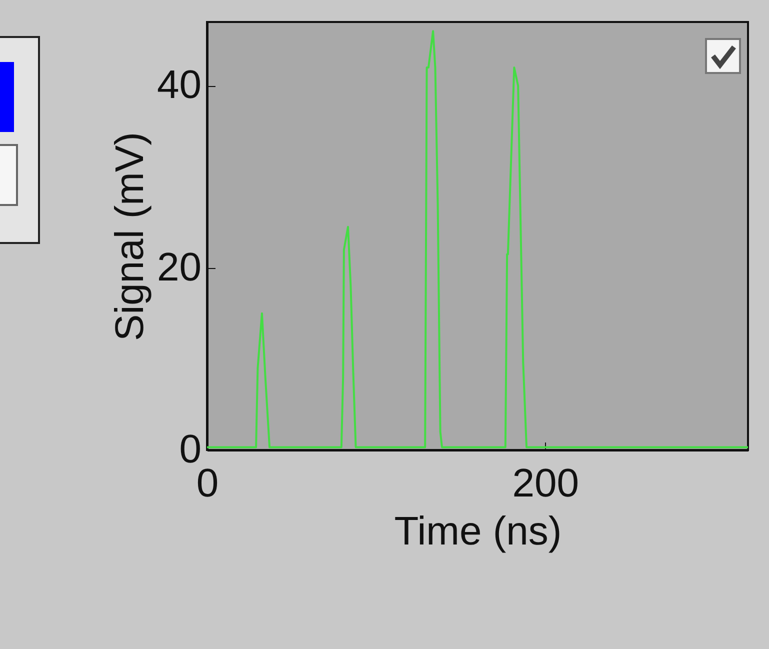  Describe the element at coordinates (130, 236) in the screenshot. I see `y-axis-title: Signal (mV)` at that location.